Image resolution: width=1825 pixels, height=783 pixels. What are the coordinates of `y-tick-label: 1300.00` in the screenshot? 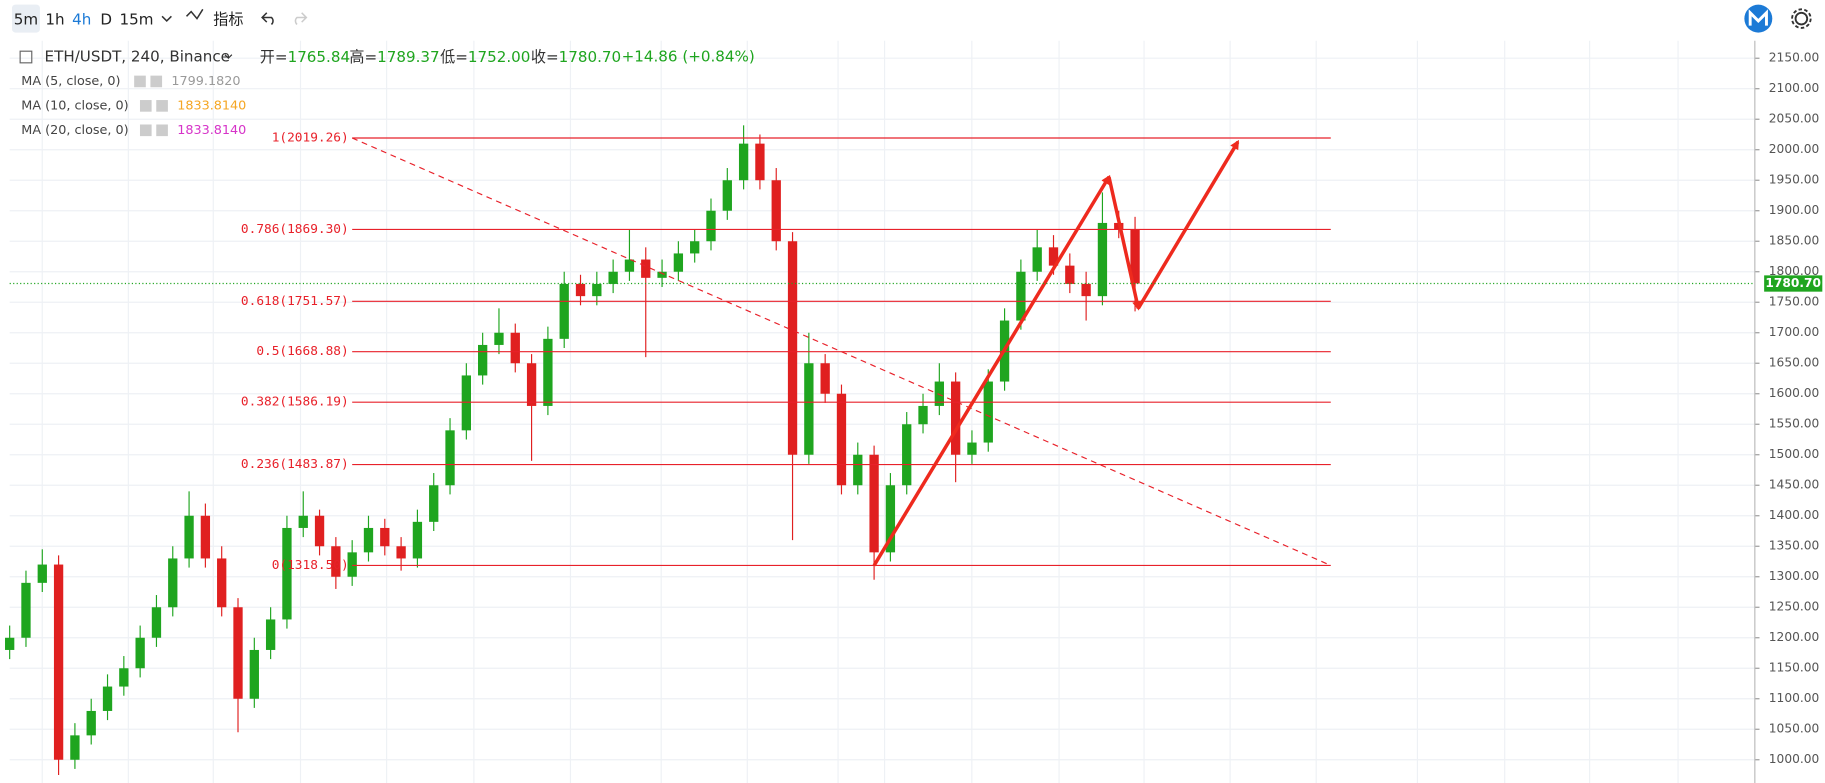 It's located at (1794, 576).